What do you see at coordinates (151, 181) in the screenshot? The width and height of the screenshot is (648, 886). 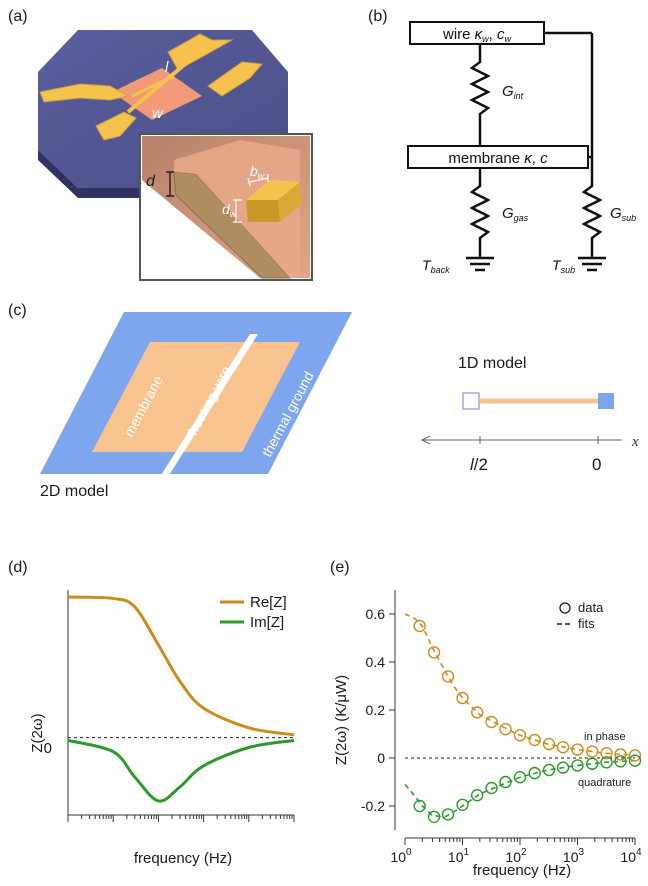 I see `dim-d-label: d` at bounding box center [151, 181].